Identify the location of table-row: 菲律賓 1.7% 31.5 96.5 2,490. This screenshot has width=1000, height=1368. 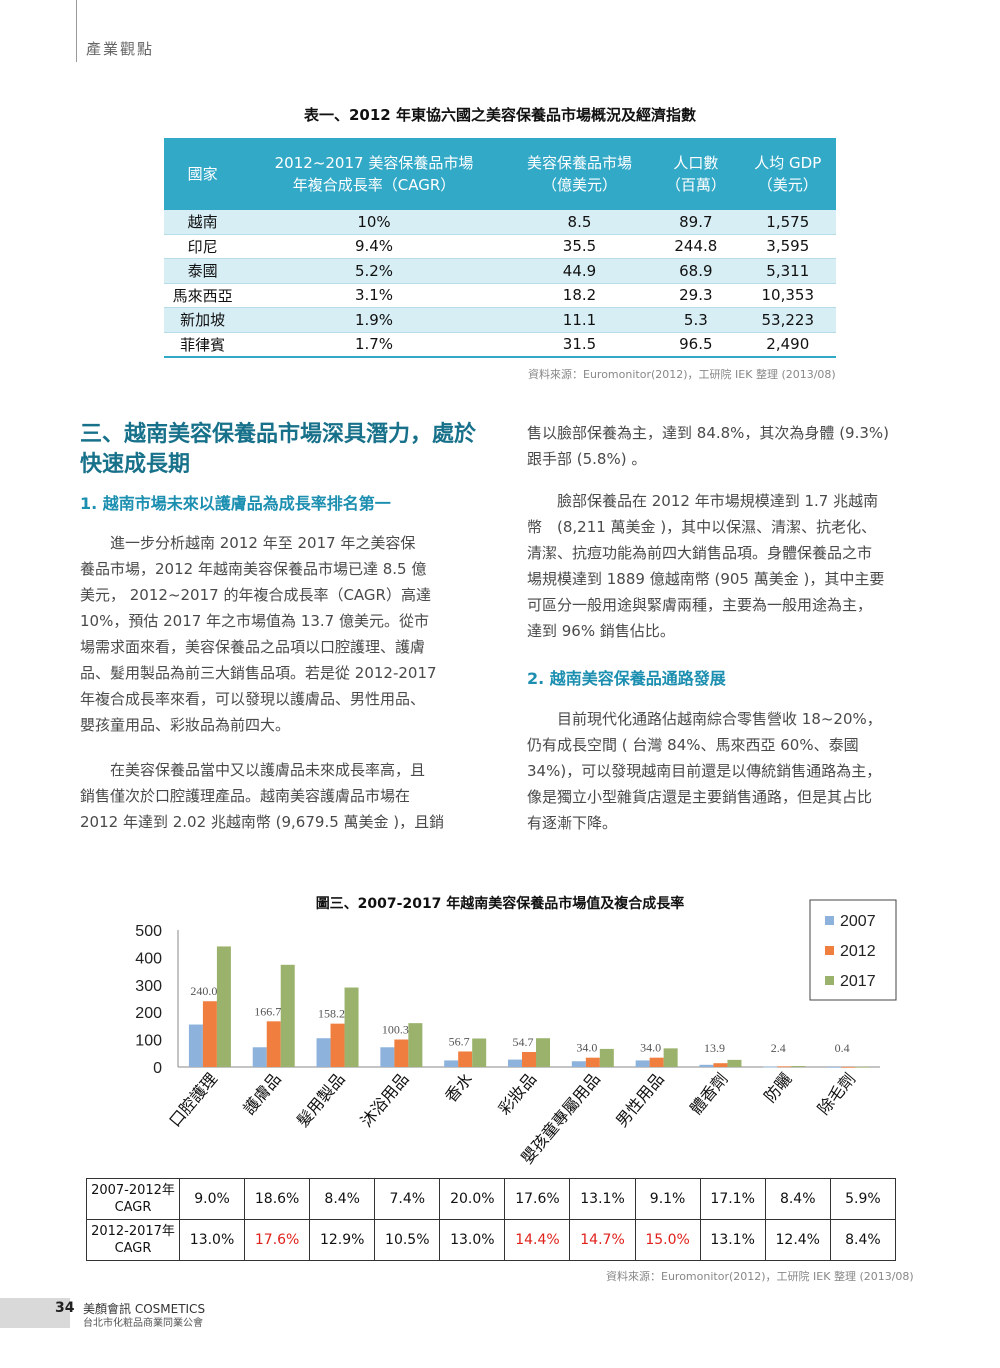
(500, 345).